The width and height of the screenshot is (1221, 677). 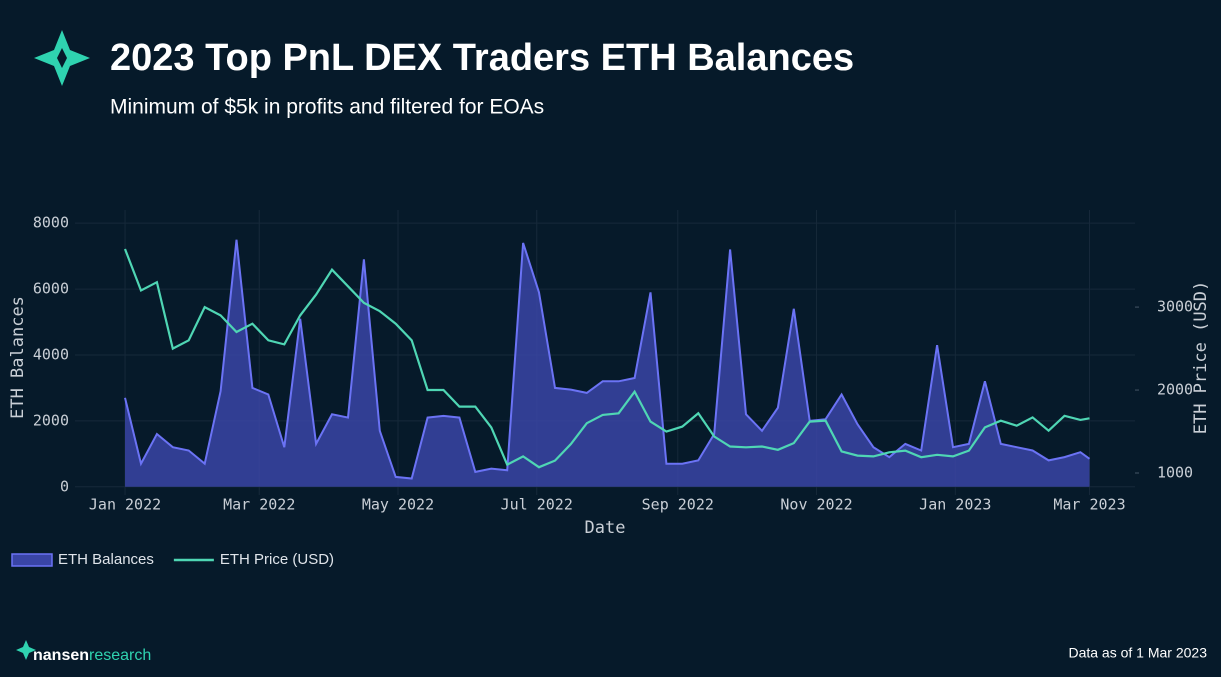 What do you see at coordinates (678, 505) in the screenshot?
I see `x-tick-label: Sep 2022` at bounding box center [678, 505].